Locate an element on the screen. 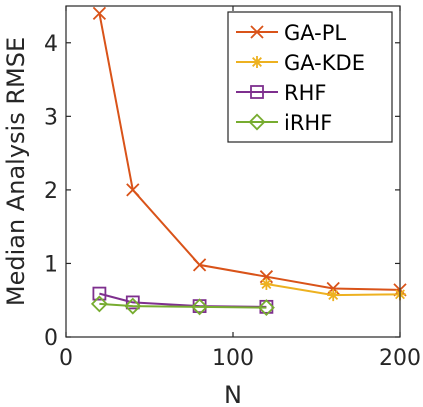  legend-entry: RHF is located at coordinates (281, 93).